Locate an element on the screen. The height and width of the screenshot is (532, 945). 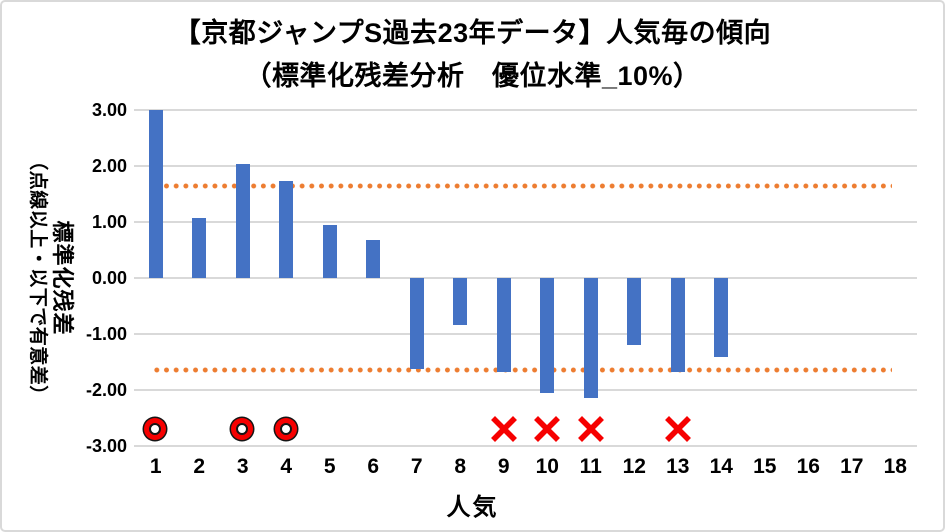
y-tick-label: -2.00 is located at coordinates (106, 390).